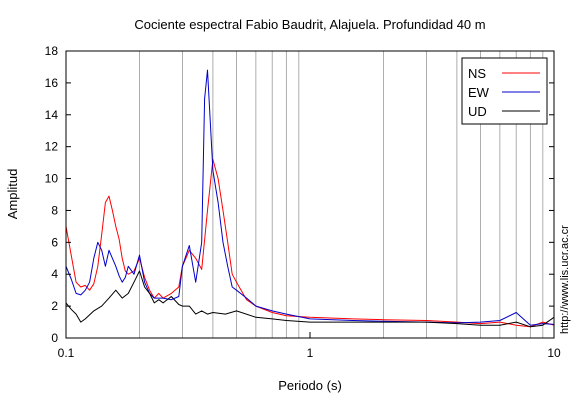 The width and height of the screenshot is (580, 400). I want to click on x-tick-label: 1, so click(310, 353).